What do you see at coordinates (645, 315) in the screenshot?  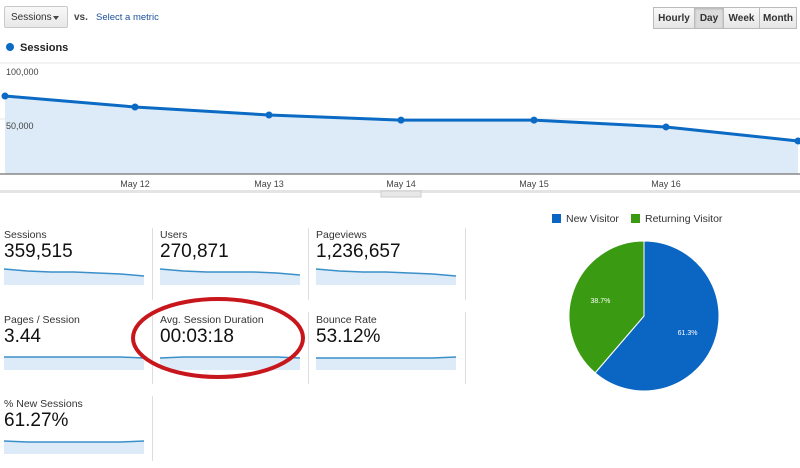 I see `visitor-pie-chart: 61.3% 38.7%` at bounding box center [645, 315].